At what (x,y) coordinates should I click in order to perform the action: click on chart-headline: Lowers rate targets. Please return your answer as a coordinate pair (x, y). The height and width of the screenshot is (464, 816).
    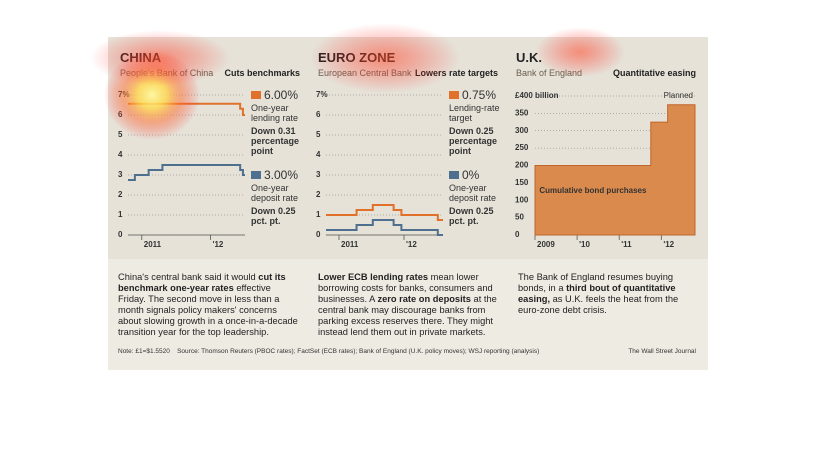
    Looking at the image, I should click on (456, 73).